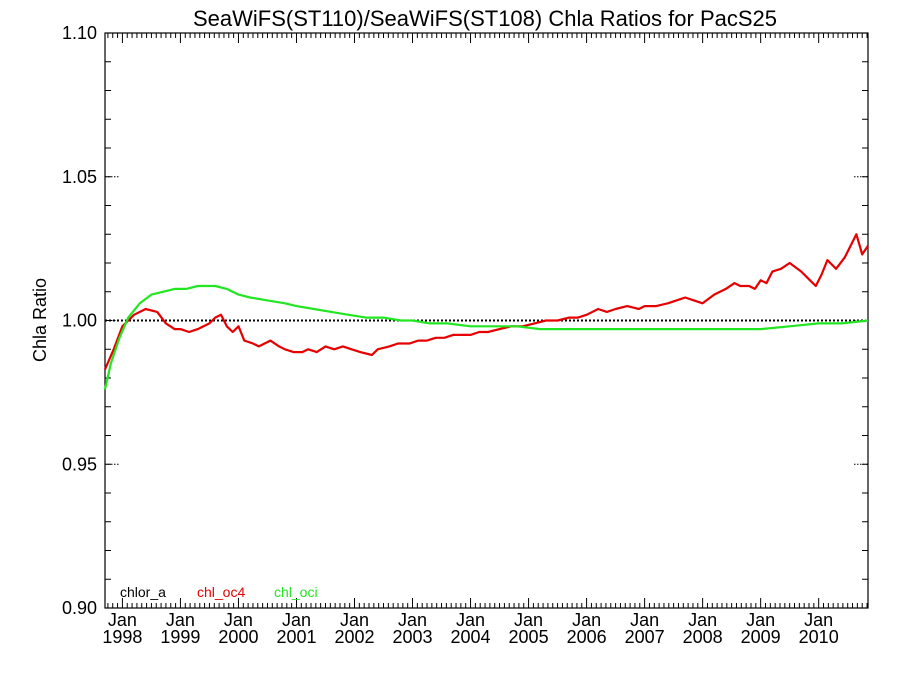 The height and width of the screenshot is (675, 900). I want to click on y-axis-label: Chla Ratio, so click(40, 320).